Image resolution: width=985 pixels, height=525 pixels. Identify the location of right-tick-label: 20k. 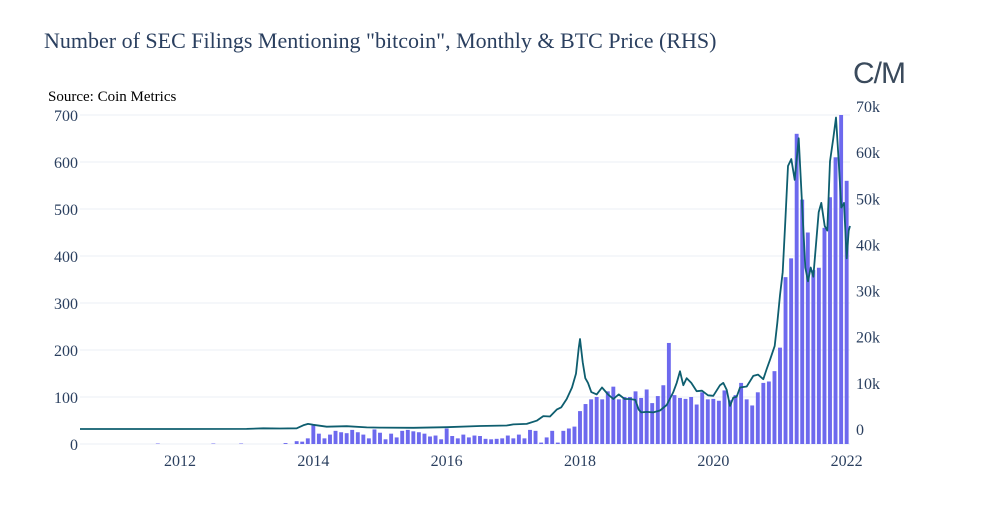
(868, 338).